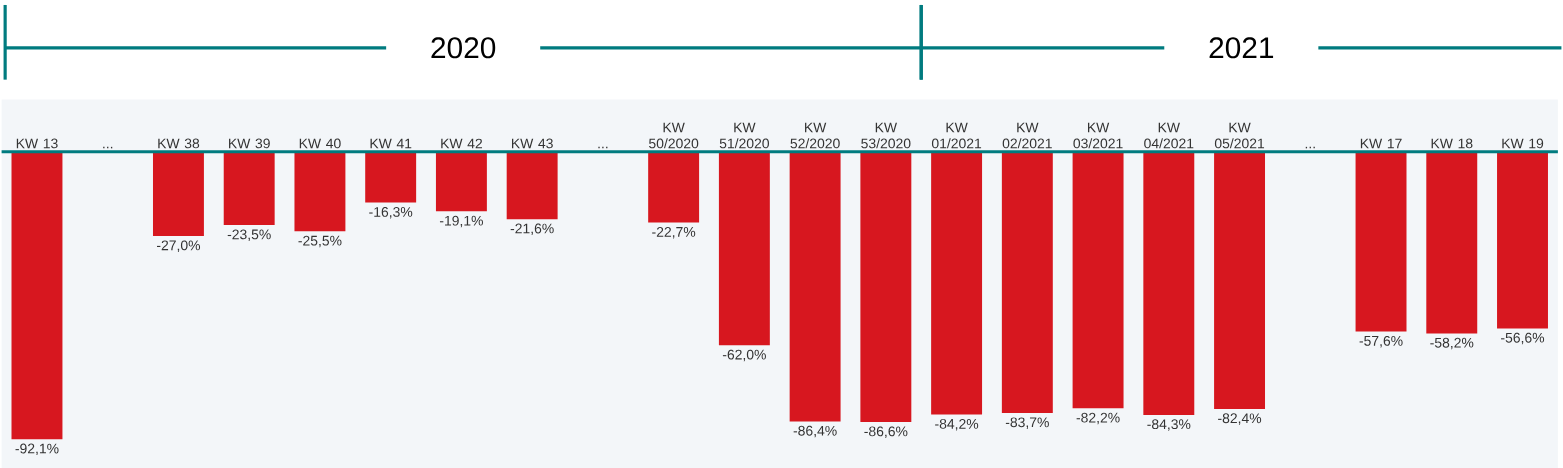 The image size is (1563, 468). I want to click on data-label: -84,2%, so click(957, 424).